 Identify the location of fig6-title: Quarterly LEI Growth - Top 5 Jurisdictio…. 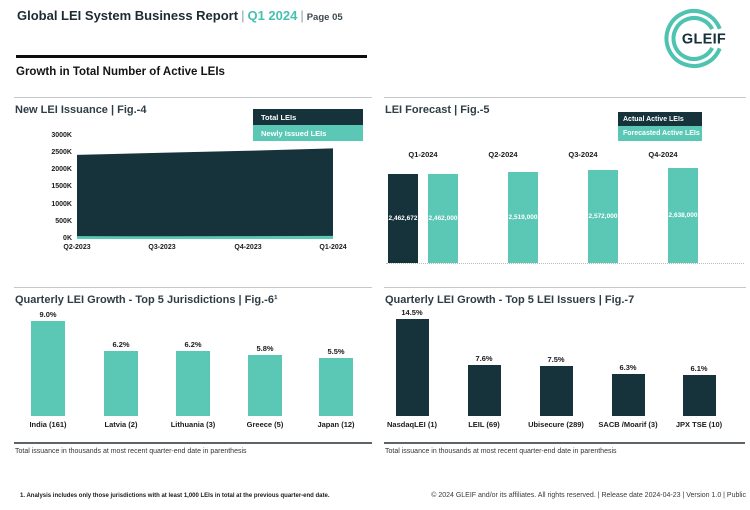
(146, 300).